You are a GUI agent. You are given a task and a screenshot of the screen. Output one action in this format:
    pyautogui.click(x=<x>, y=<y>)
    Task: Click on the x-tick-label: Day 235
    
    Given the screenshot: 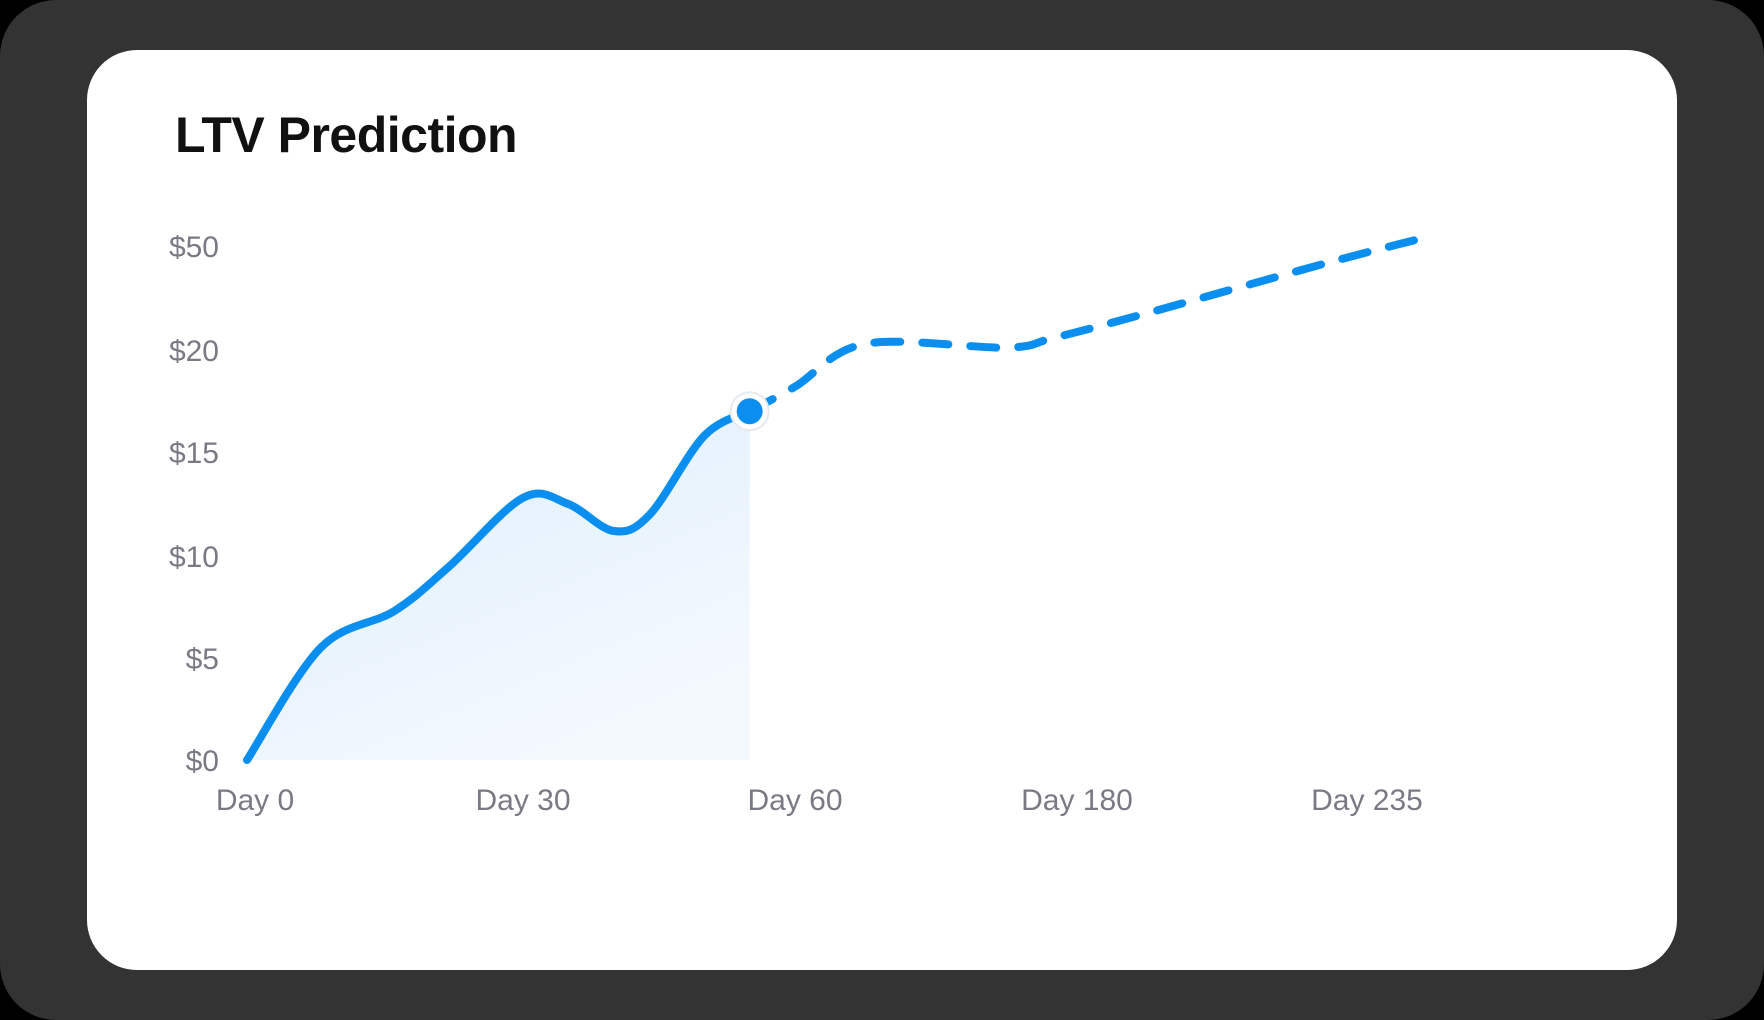 What is the action you would take?
    pyautogui.click(x=1367, y=800)
    